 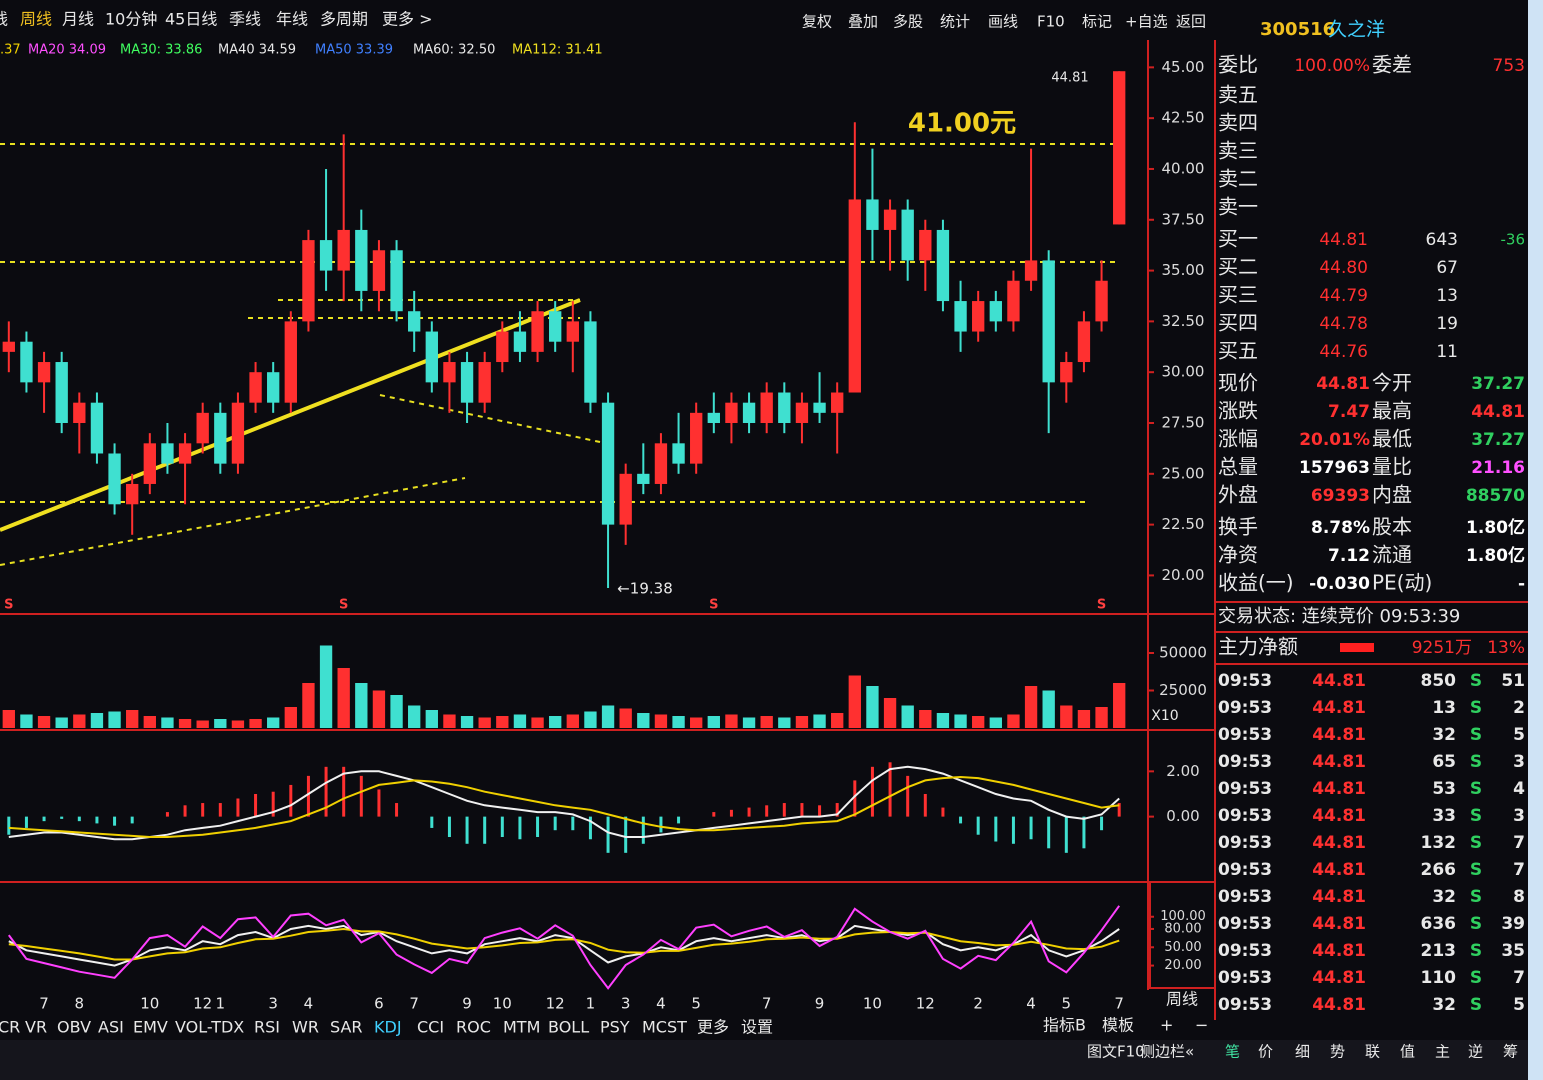 What do you see at coordinates (1476, 816) in the screenshot?
I see `trade-side: S` at bounding box center [1476, 816].